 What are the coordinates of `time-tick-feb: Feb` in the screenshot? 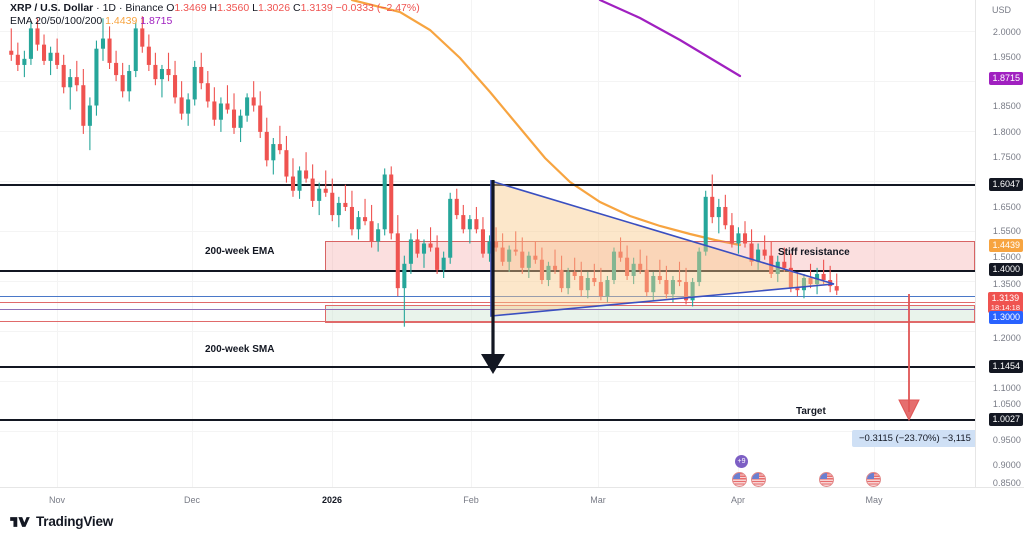 It's located at (471, 500).